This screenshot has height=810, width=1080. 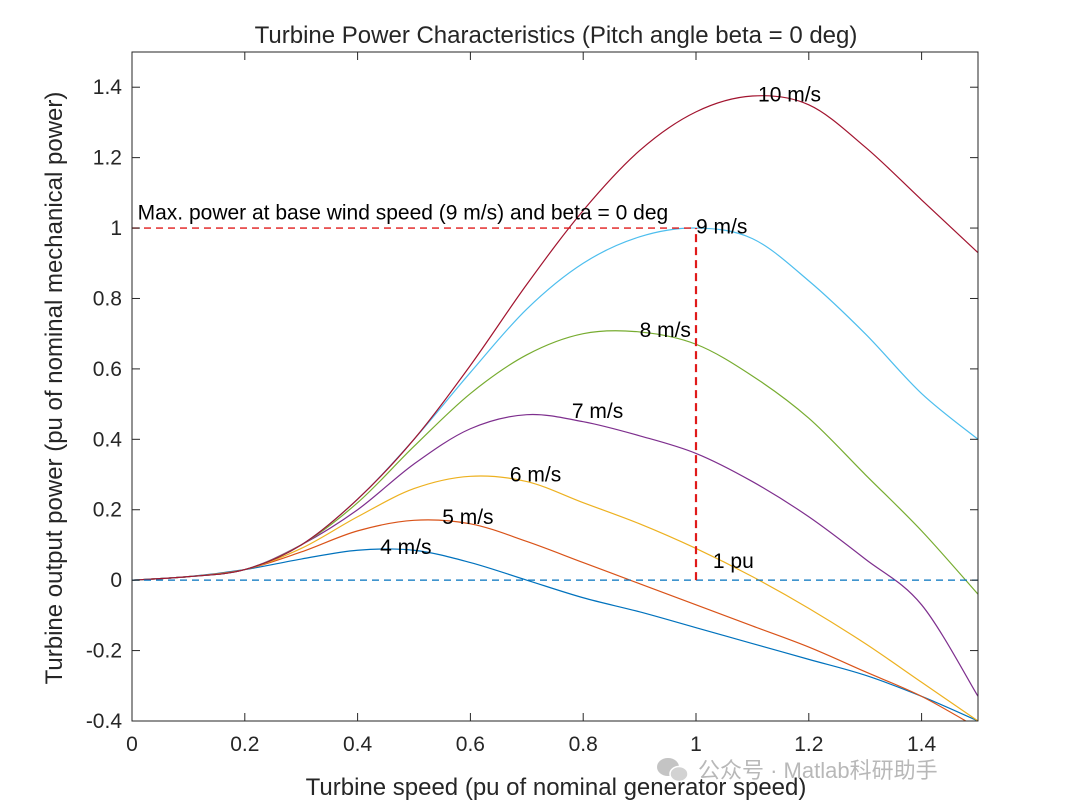 What do you see at coordinates (535, 475) in the screenshot?
I see `annotation-label: 6 m/s` at bounding box center [535, 475].